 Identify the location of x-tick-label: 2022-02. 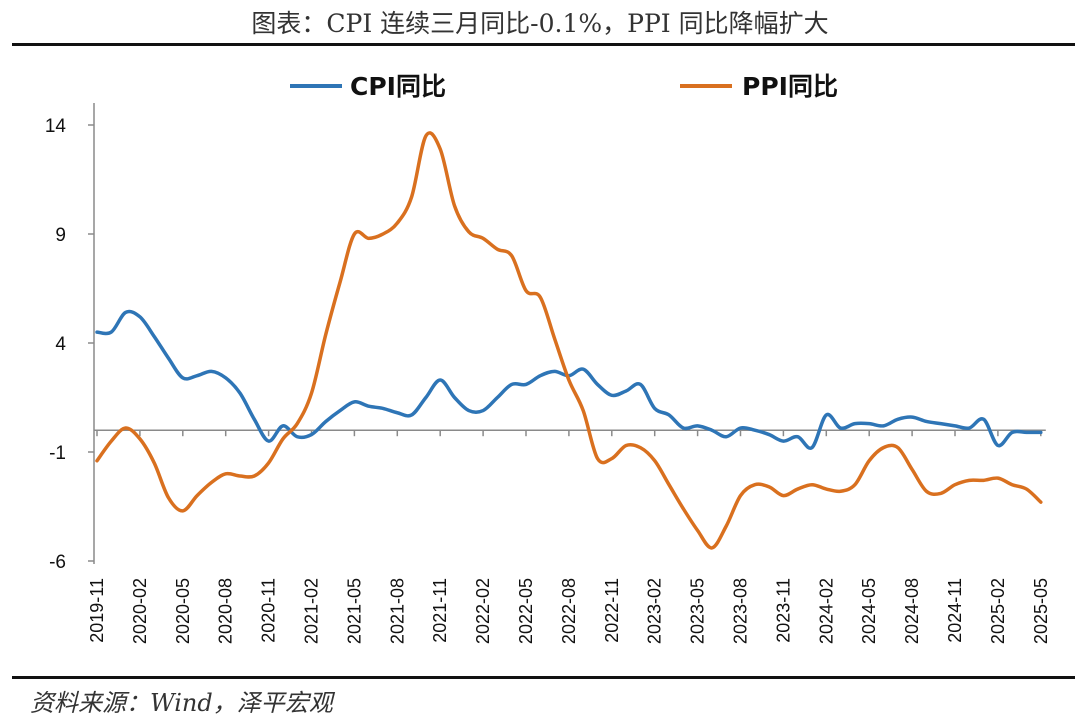
(483, 611).